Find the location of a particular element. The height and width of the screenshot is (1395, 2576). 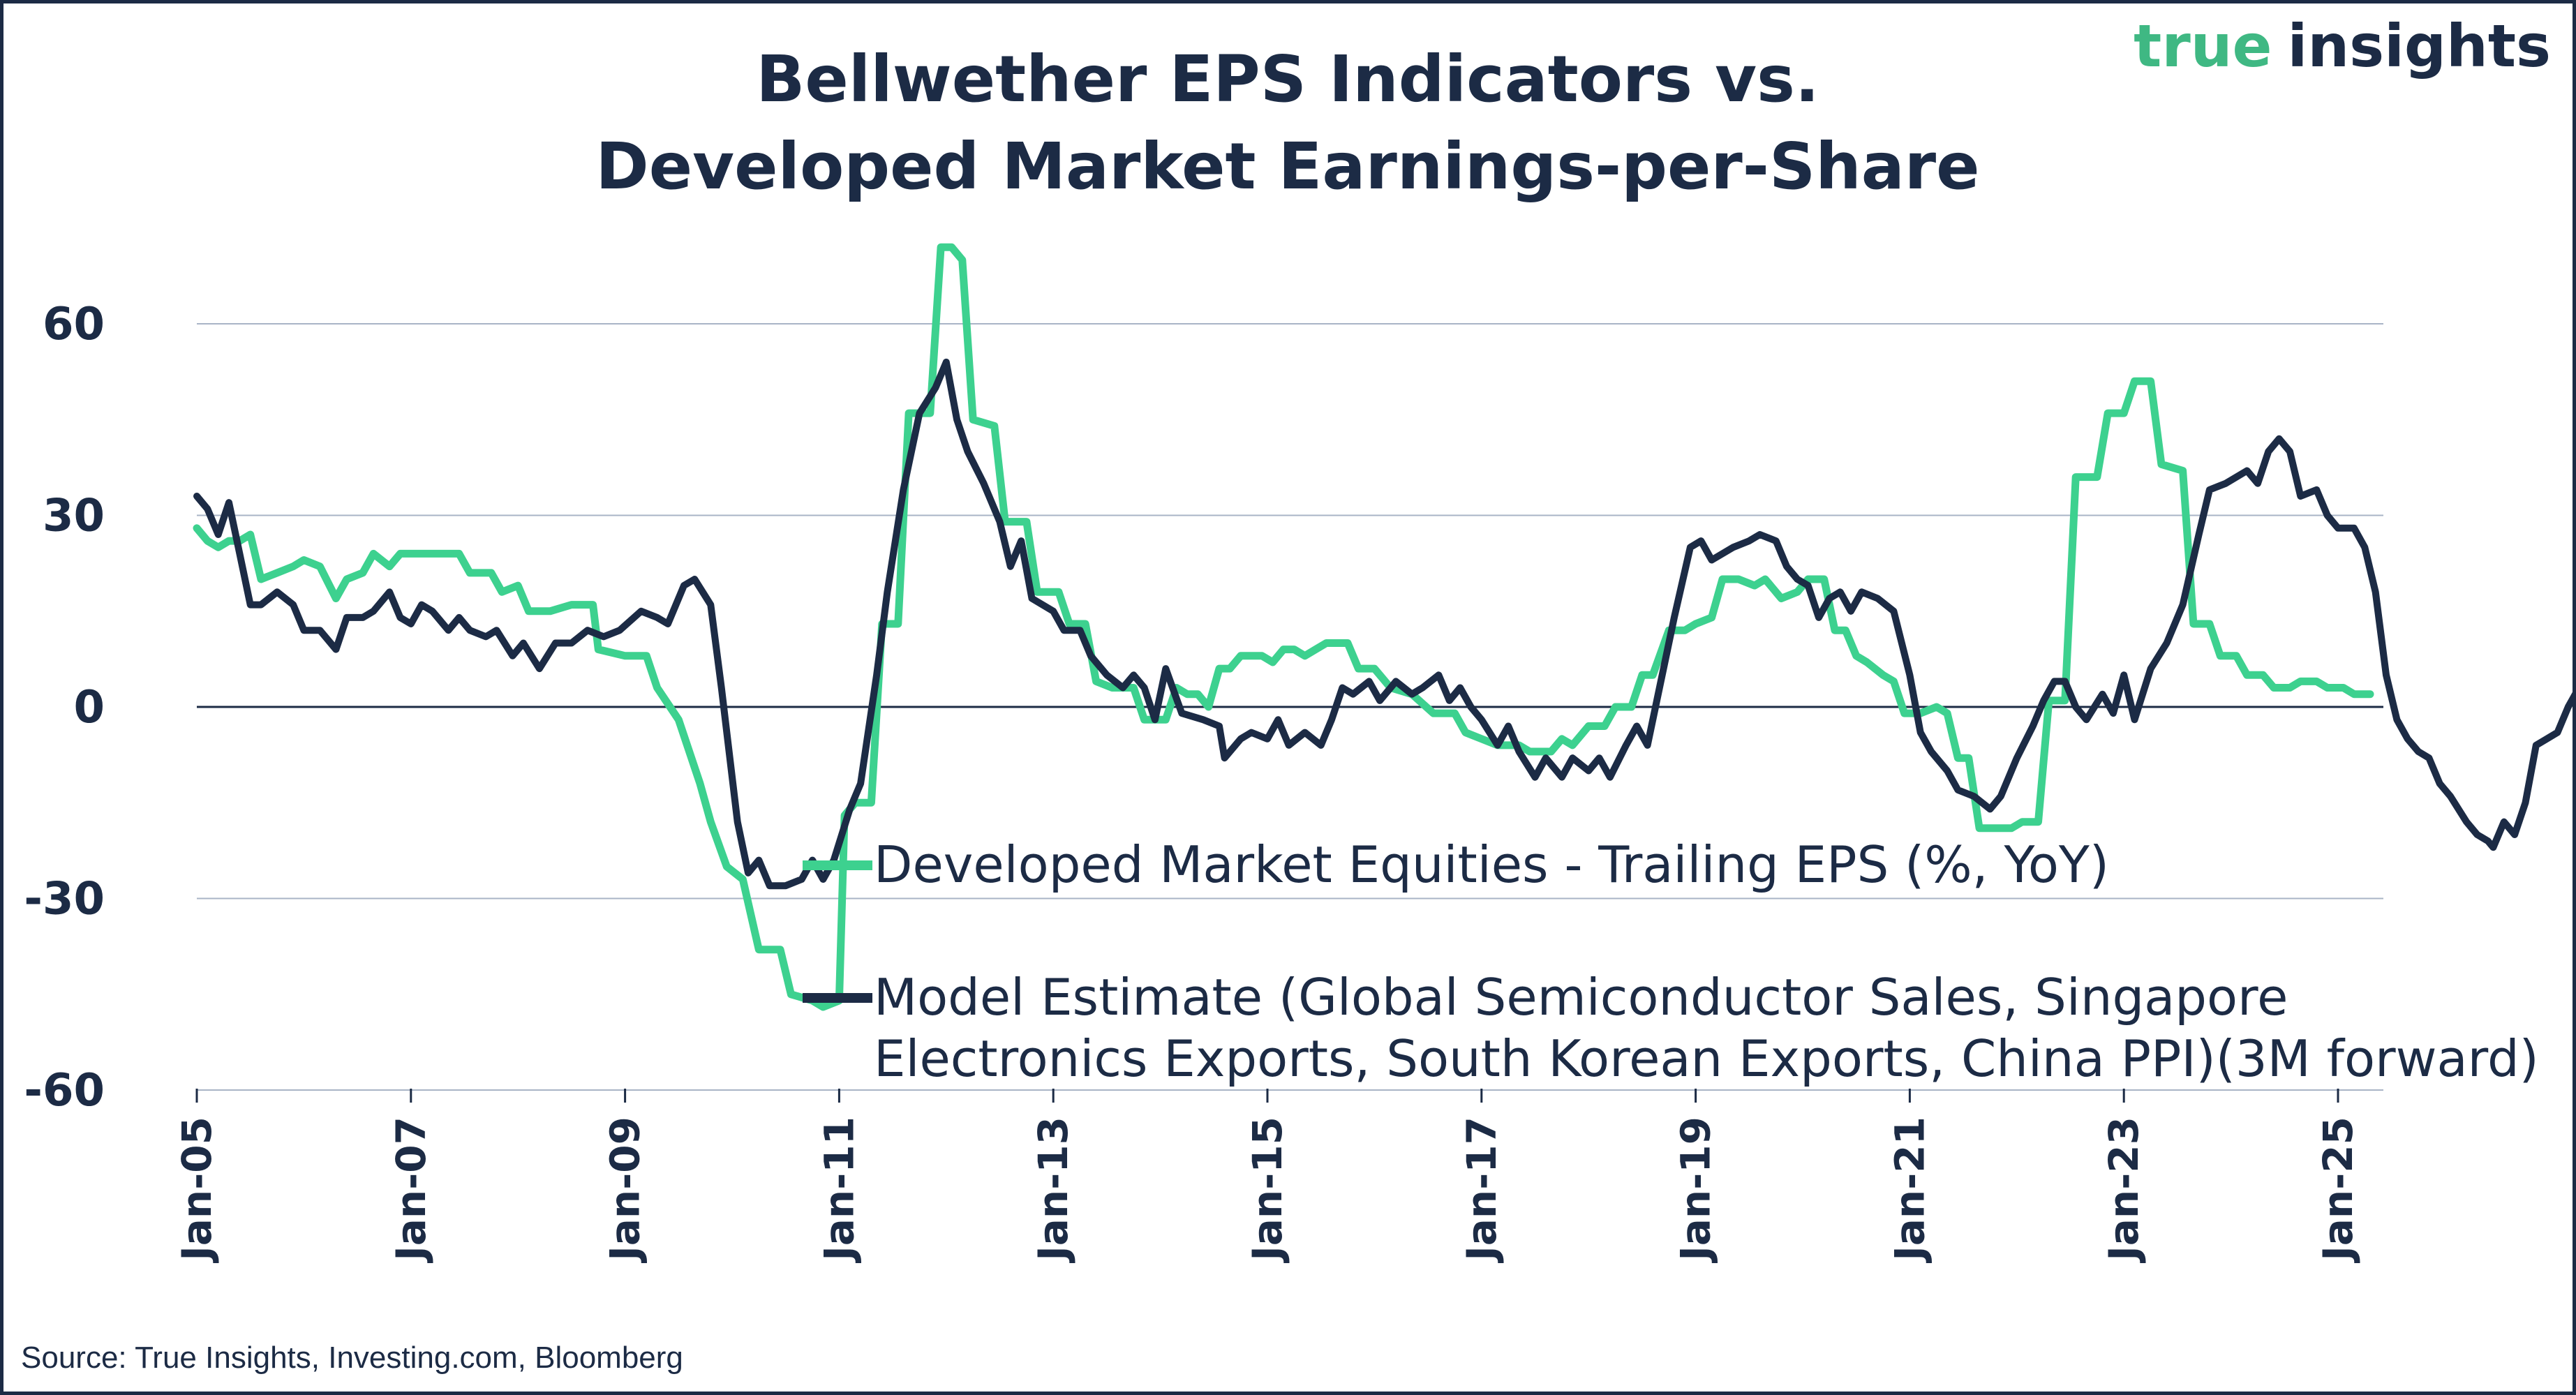

logo-text: true insights is located at coordinates (2342, 46).